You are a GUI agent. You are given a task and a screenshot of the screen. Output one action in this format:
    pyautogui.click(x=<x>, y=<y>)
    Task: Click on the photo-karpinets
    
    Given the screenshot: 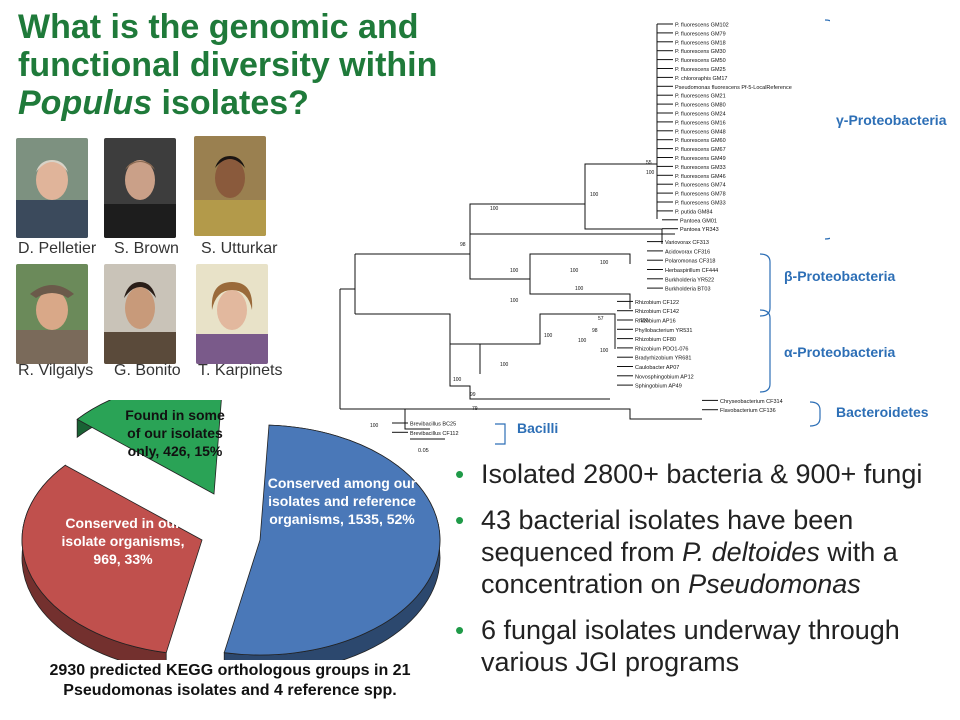 What is the action you would take?
    pyautogui.click(x=232, y=314)
    